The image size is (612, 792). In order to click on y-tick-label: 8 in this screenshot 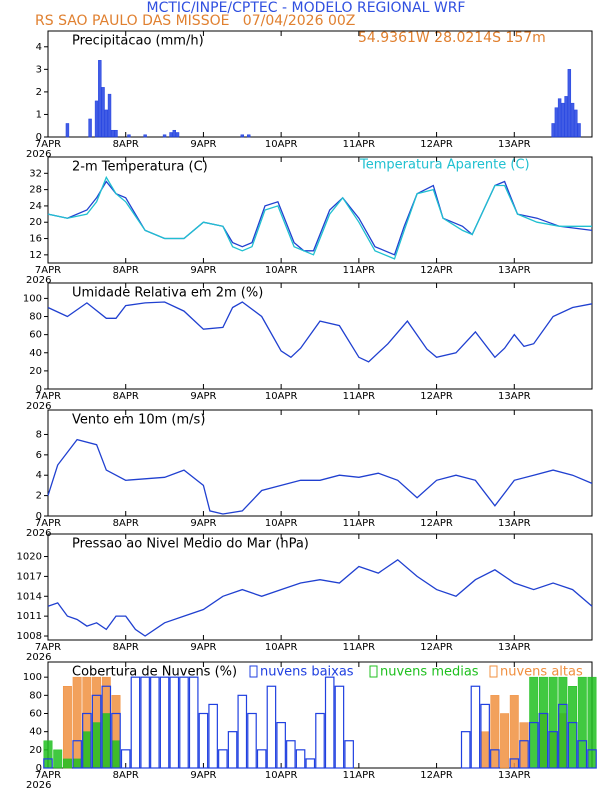, I will do `click(39, 434)`.